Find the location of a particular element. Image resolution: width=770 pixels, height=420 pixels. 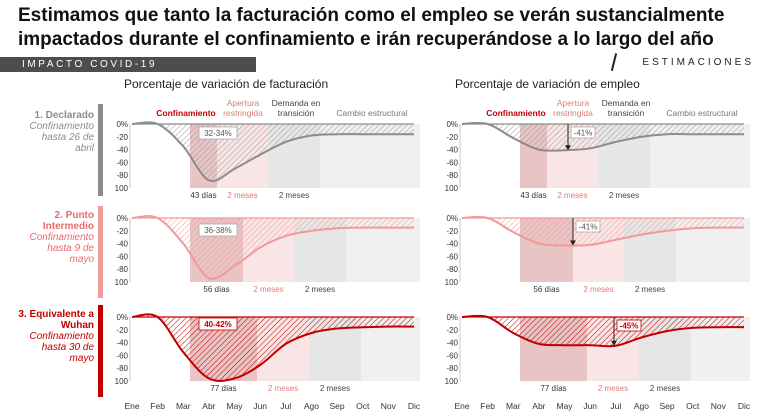

r3-emp-arrow-head is located at coordinates (614, 343).